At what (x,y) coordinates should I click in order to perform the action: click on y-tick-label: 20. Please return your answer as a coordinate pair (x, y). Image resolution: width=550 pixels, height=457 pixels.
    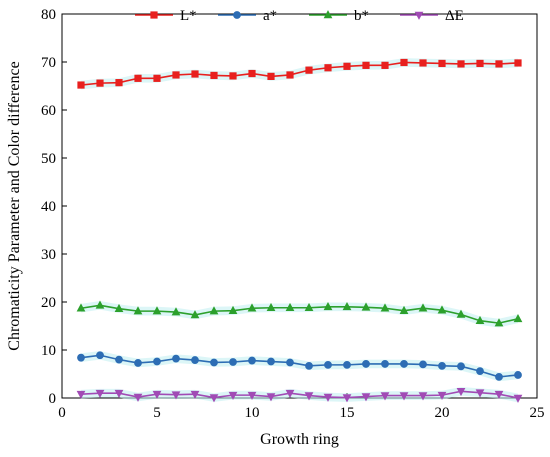
    Looking at the image, I should click on (48, 303).